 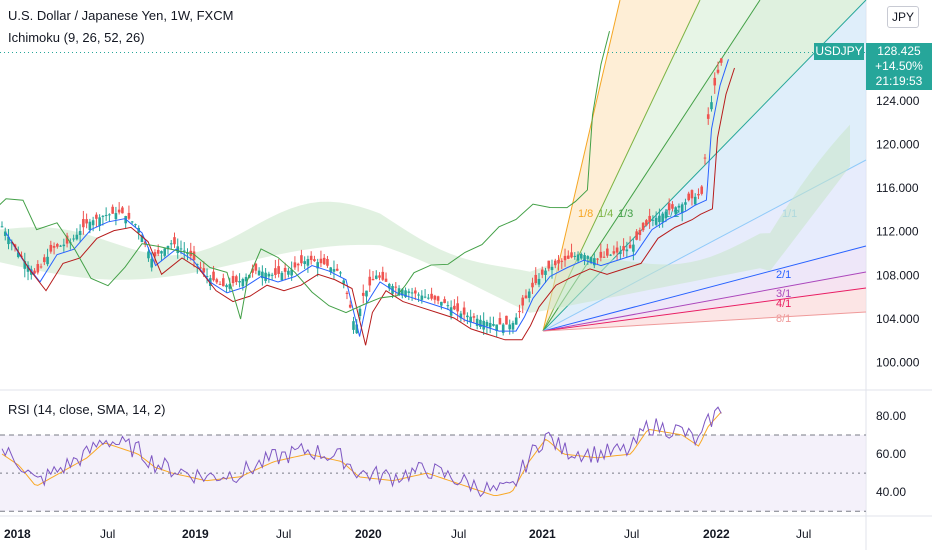 What do you see at coordinates (704, 288) in the screenshot?
I see `gann-fan-line` at bounding box center [704, 288].